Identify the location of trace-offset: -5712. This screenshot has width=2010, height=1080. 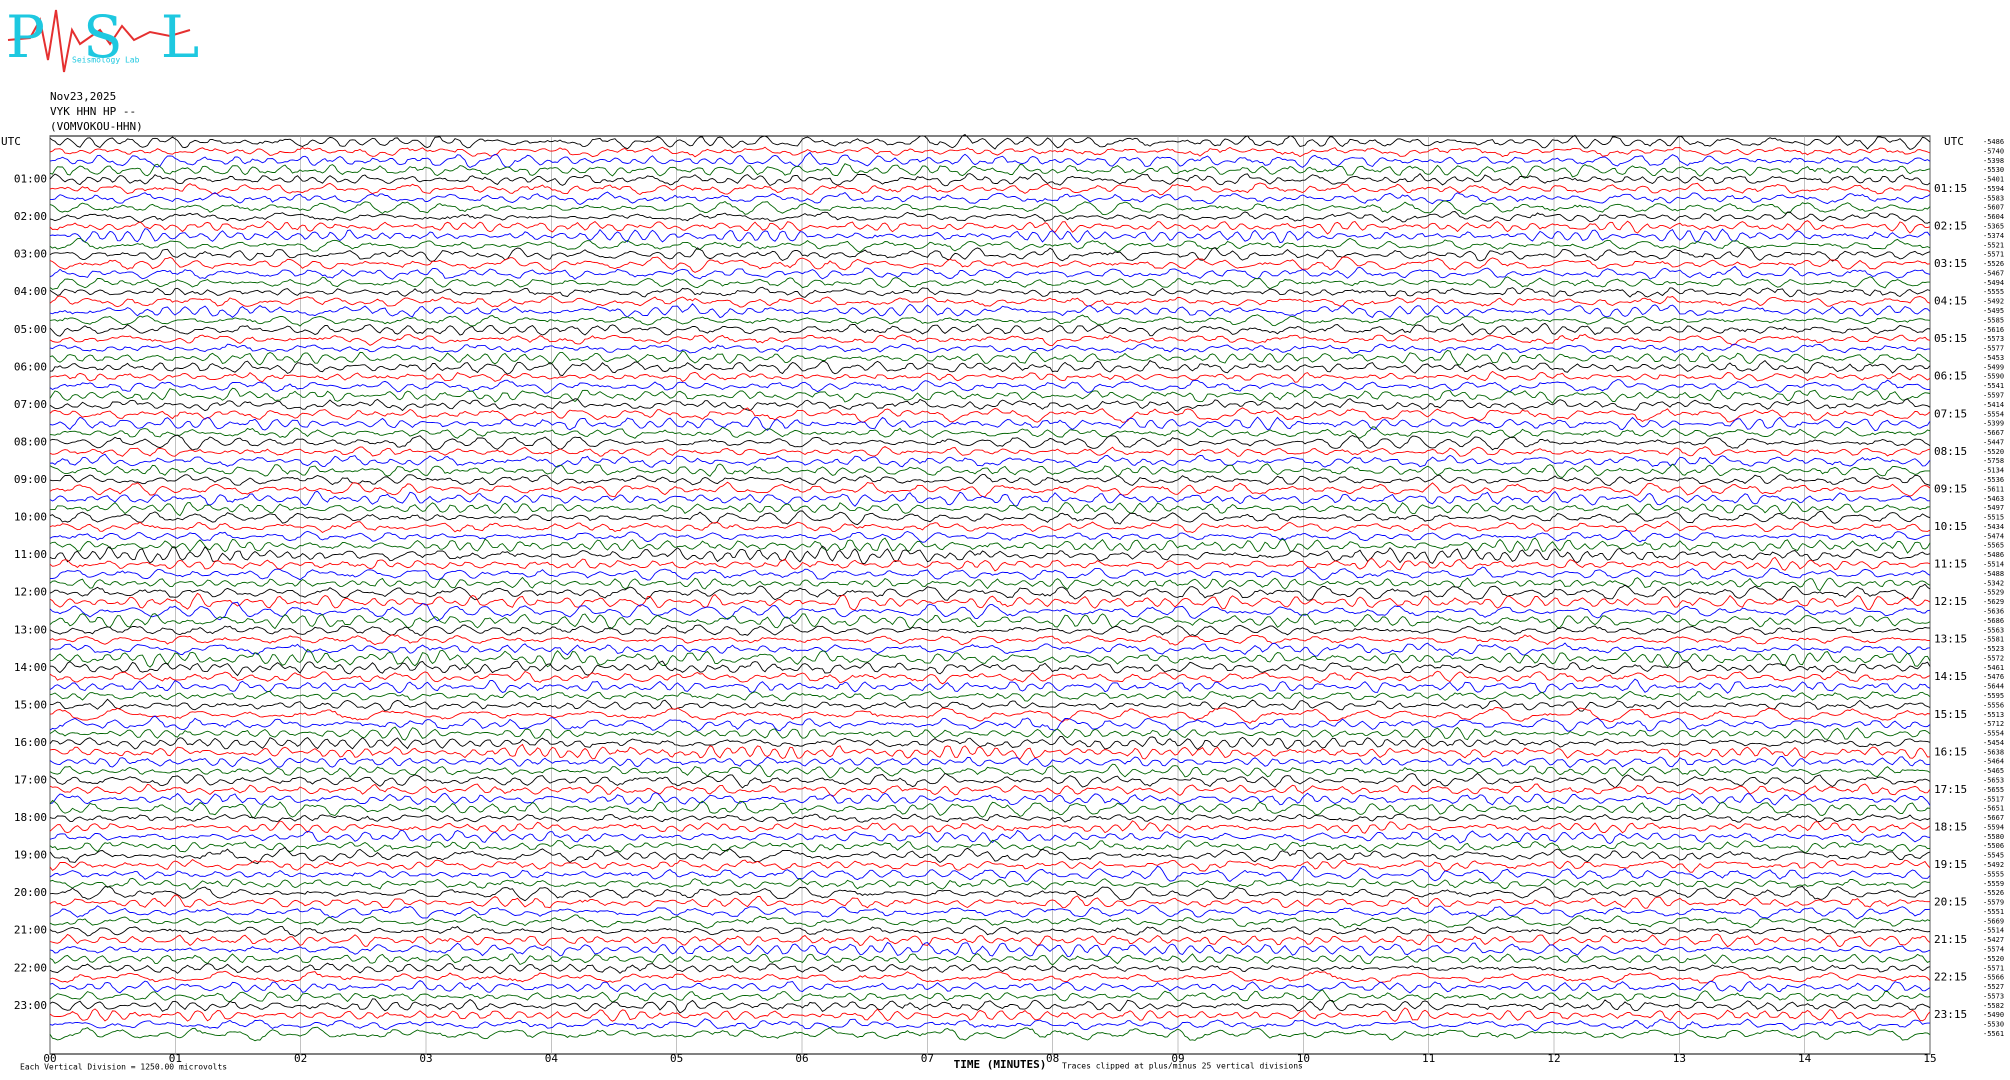
(1993, 724).